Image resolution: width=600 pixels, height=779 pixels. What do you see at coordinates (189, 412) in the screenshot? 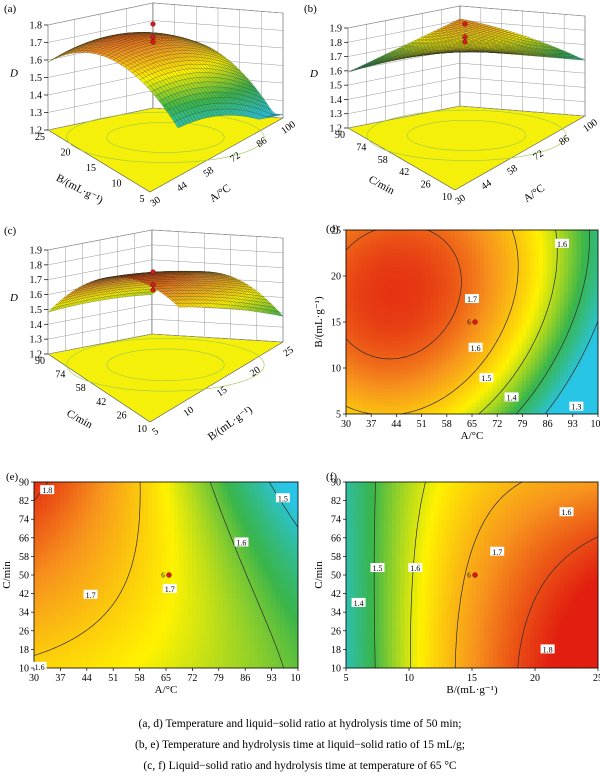
I see `x-tick-label: 10` at bounding box center [189, 412].